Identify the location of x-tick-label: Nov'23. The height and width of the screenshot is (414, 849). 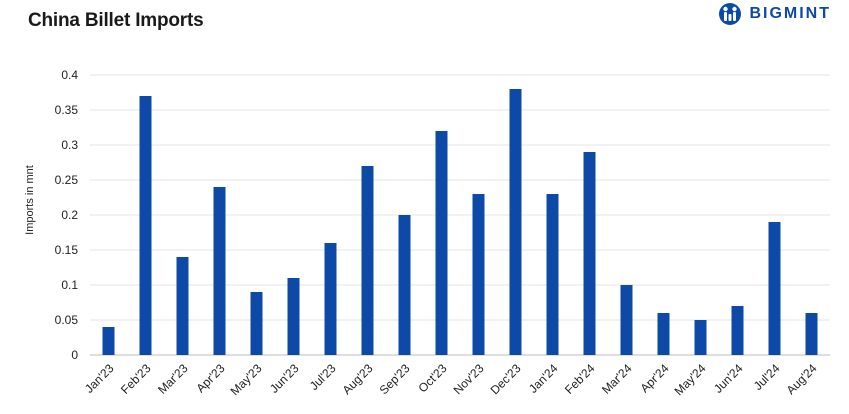
(469, 379).